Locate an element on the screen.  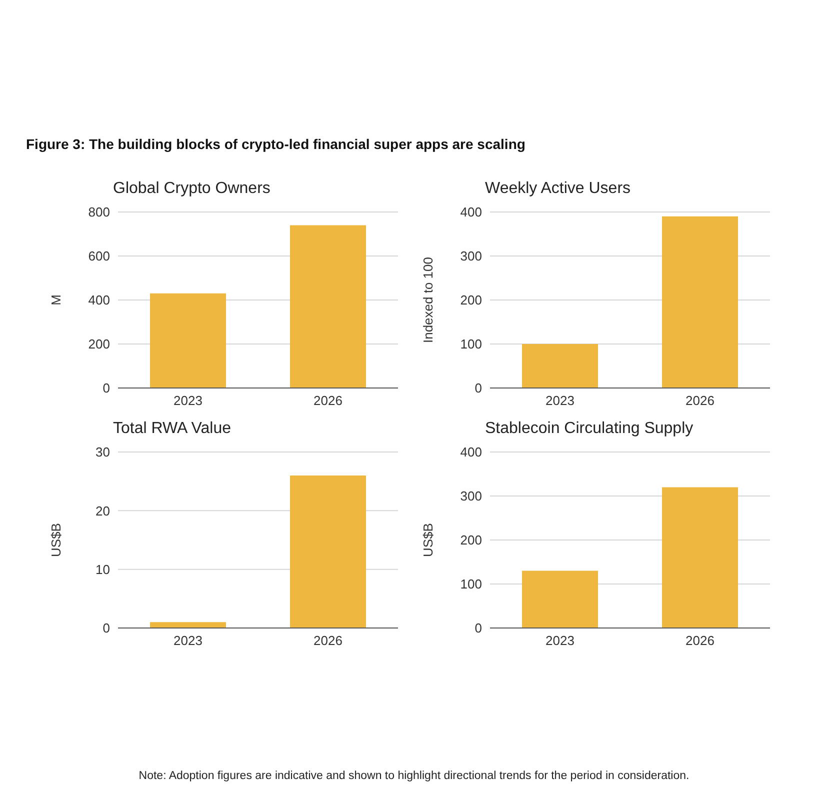
chart-title: Global Crypto Owners is located at coordinates (192, 189).